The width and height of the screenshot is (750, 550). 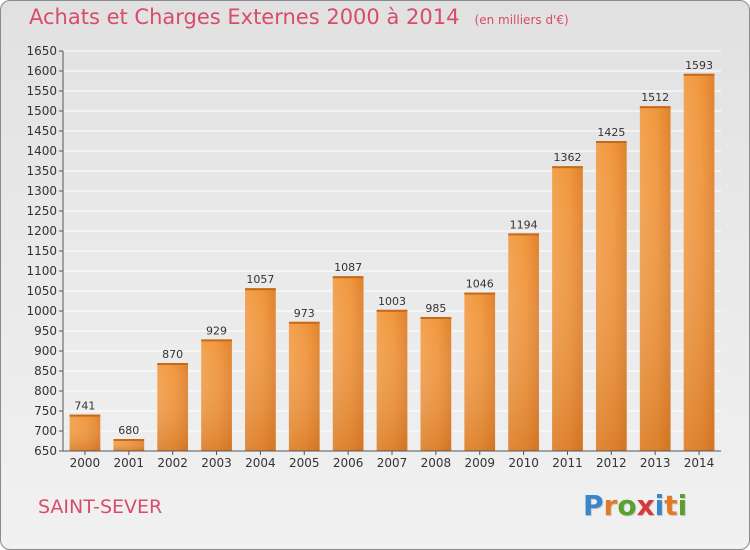 What do you see at coordinates (45, 351) in the screenshot?
I see `y-tick-label: 900` at bounding box center [45, 351].